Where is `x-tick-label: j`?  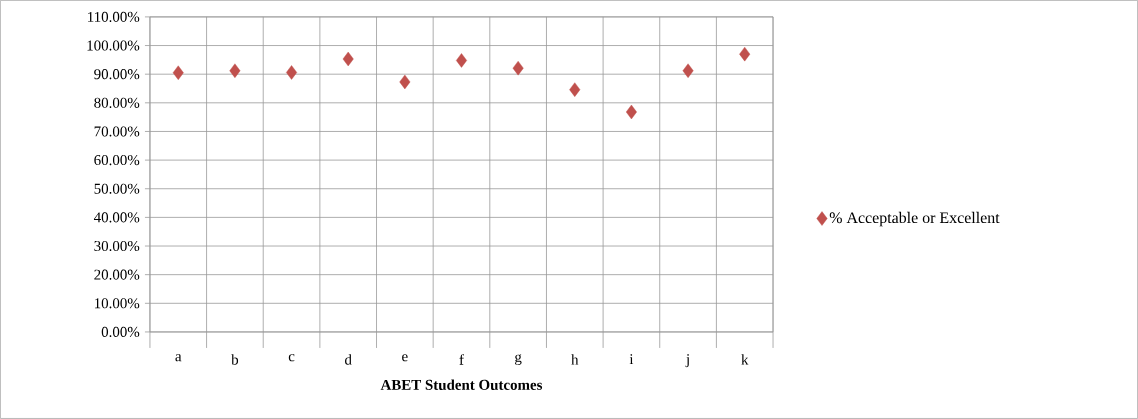 x-tick-label: j is located at coordinates (687, 361).